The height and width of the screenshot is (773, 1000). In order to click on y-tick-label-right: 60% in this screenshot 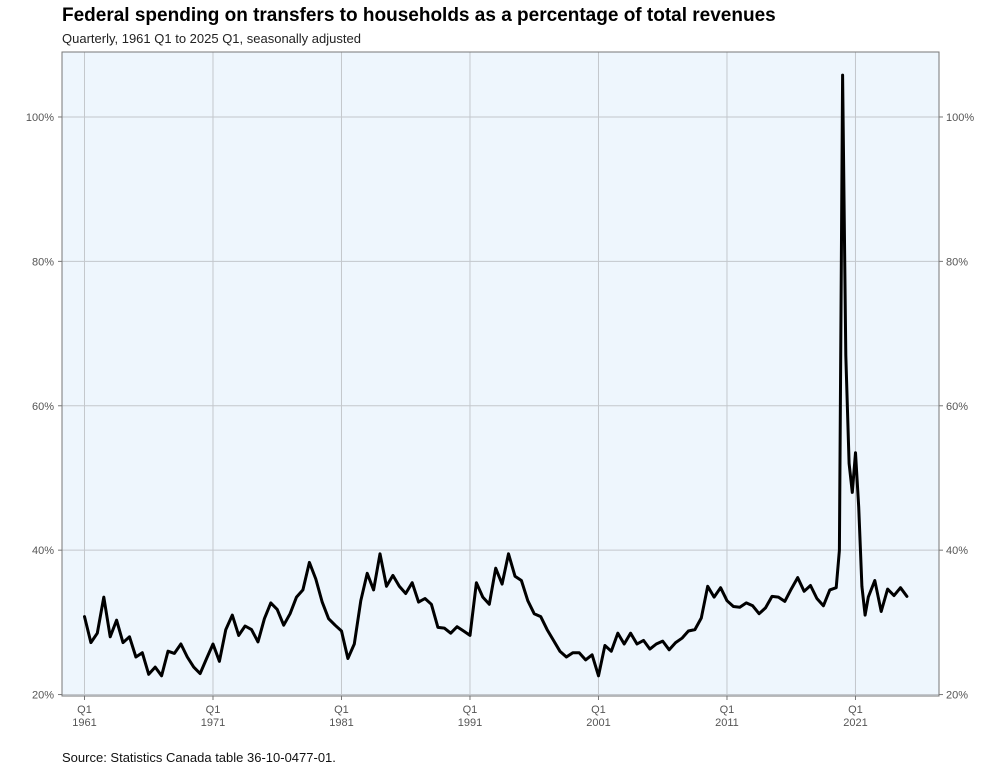, I will do `click(957, 407)`.